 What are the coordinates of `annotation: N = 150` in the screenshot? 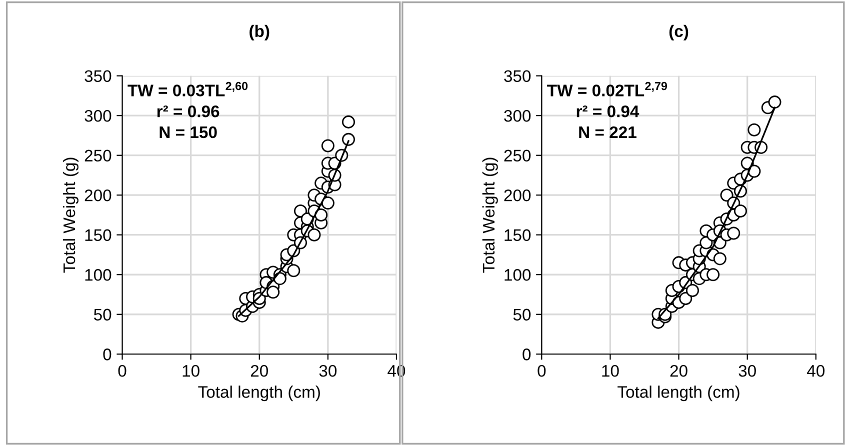 It's located at (188, 132).